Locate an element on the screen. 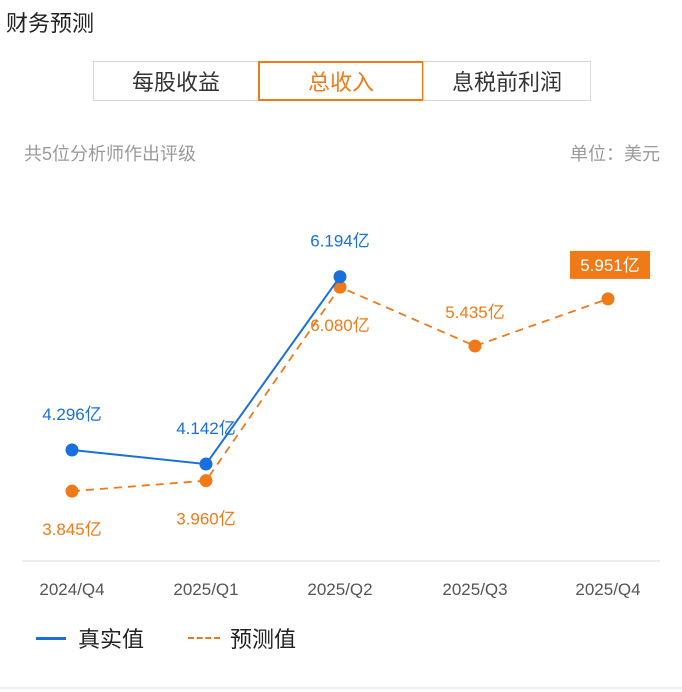 Image resolution: width=682 pixels, height=692 pixels. analyst-count-text: 共5位分析师作出评级 is located at coordinates (110, 154).